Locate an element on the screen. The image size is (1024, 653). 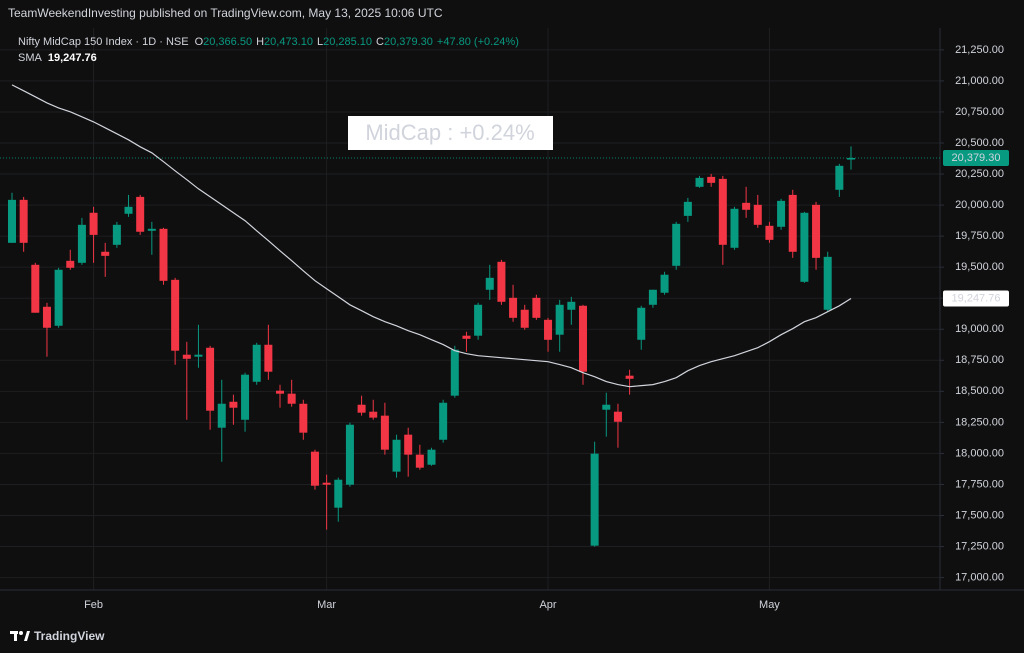
y-tick-label: 18,500.00 is located at coordinates (979, 391).